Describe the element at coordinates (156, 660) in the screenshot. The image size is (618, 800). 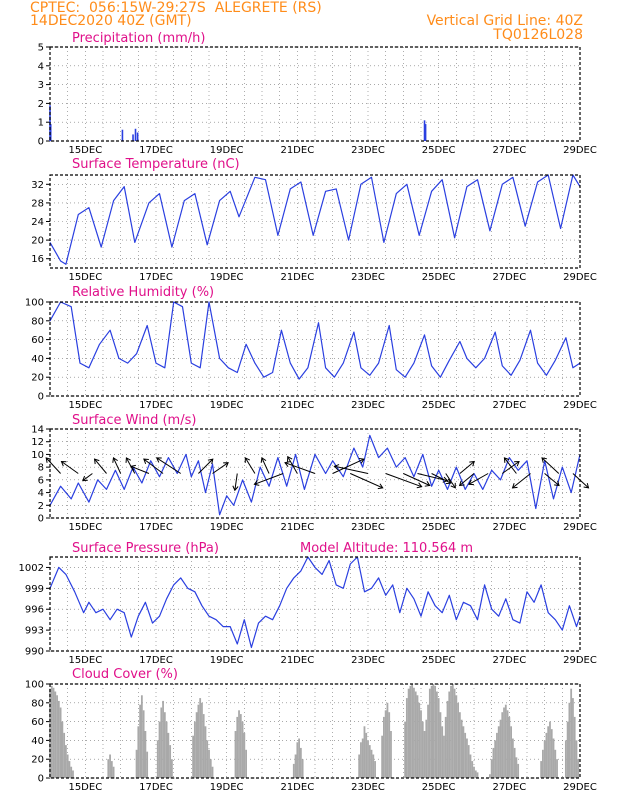
I see `pressure-xtick-label: 17DEC` at that location.